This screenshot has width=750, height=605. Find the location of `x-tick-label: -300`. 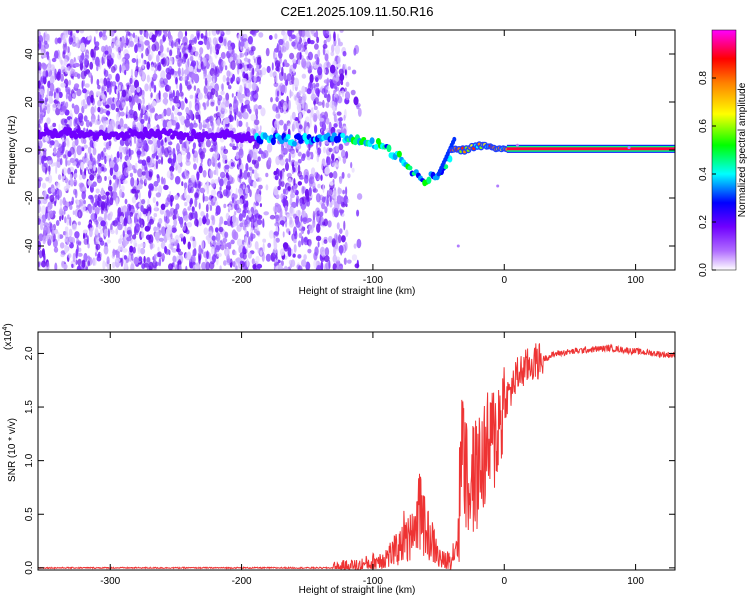

x-tick-label: -300 is located at coordinates (110, 581).